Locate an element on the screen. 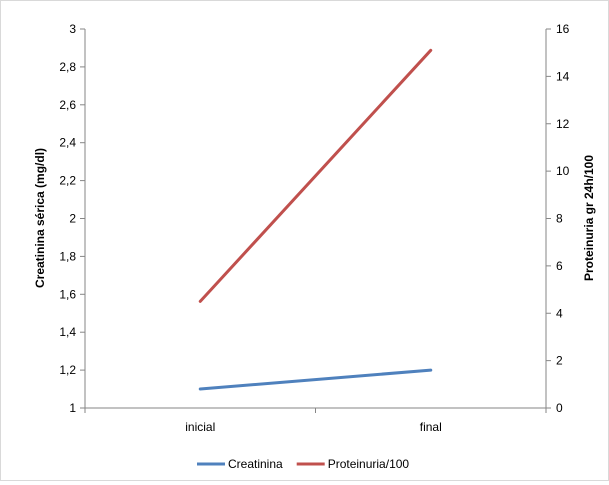 This screenshot has height=485, width=609. legend-entry-label: Creatinina is located at coordinates (255, 464).